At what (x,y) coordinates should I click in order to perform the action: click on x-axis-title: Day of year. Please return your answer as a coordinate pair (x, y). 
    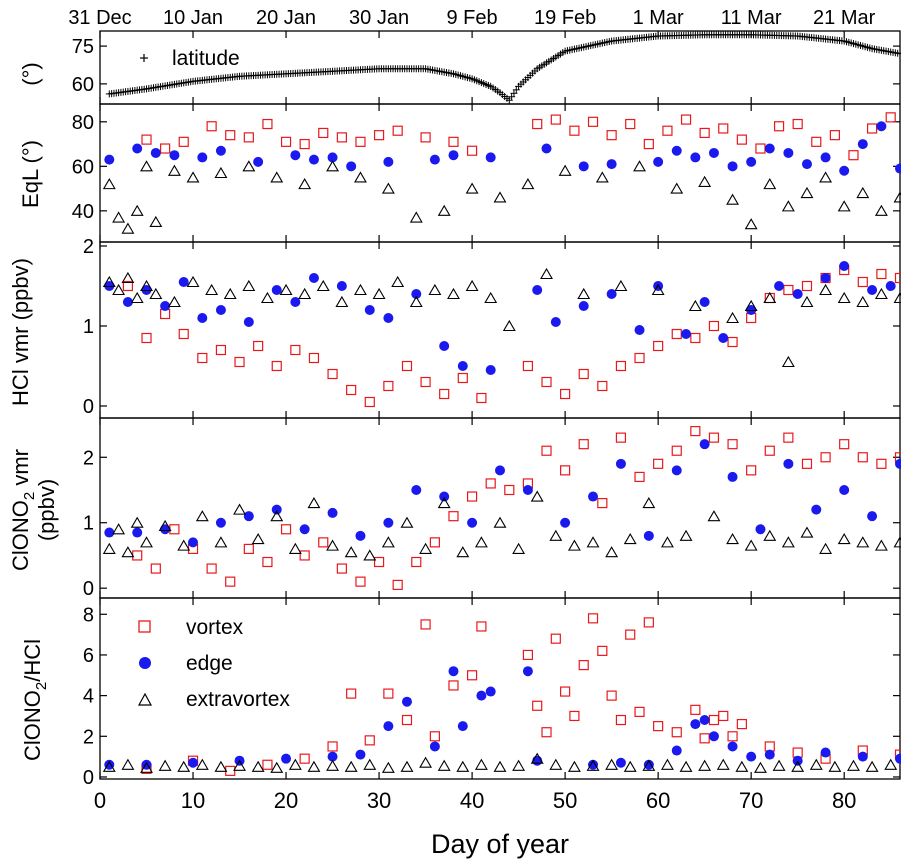
    Looking at the image, I should click on (500, 844).